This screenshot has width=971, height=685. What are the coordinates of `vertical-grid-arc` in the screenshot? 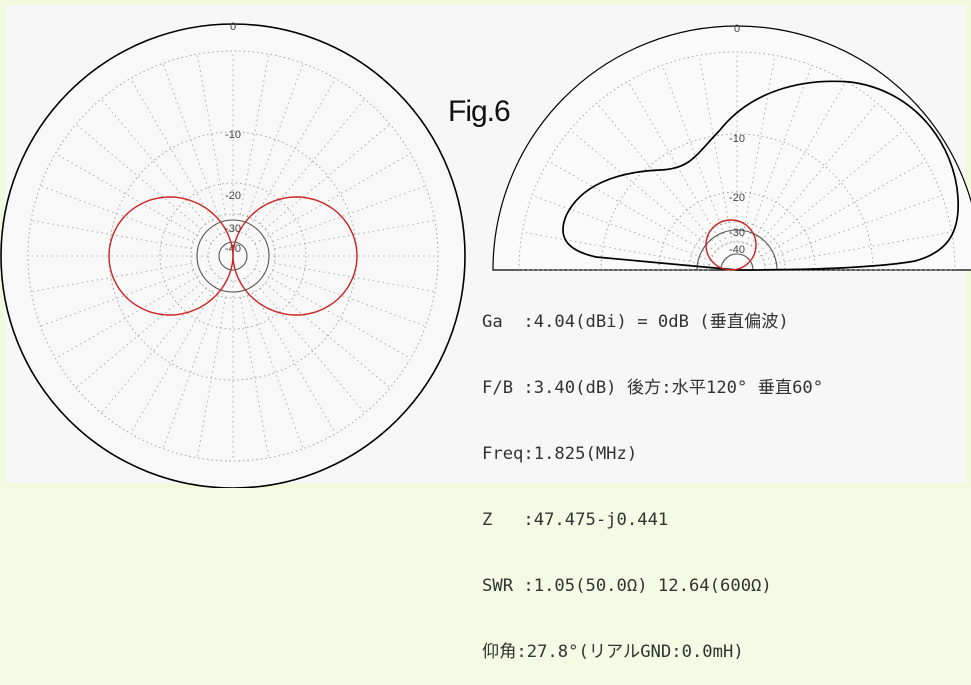 It's located at (737, 161).